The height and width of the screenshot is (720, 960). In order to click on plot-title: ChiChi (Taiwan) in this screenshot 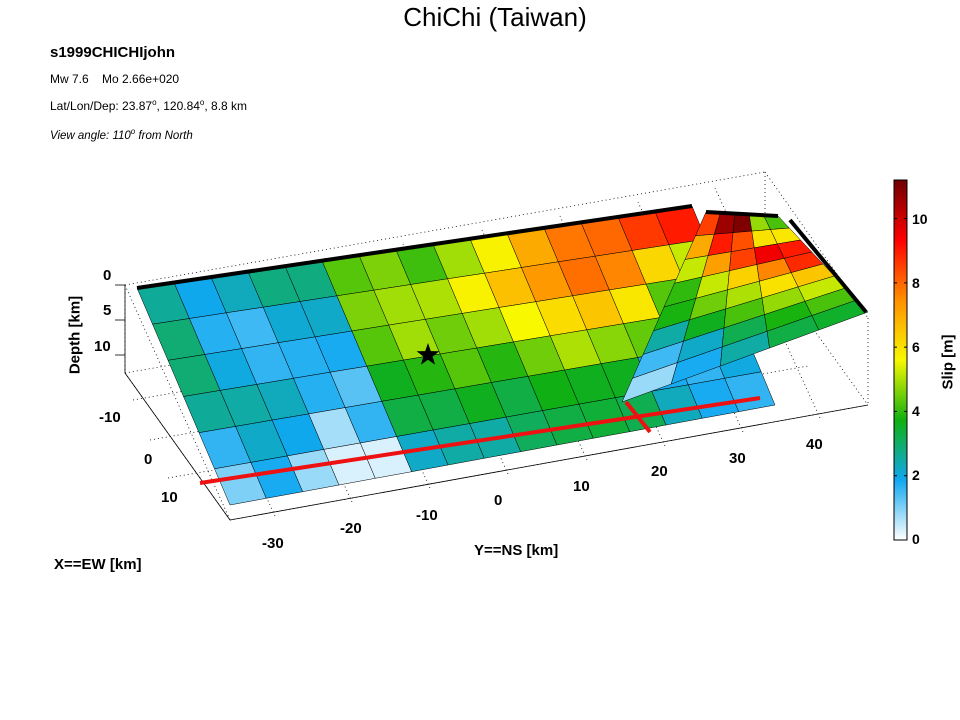, I will do `click(495, 17)`.